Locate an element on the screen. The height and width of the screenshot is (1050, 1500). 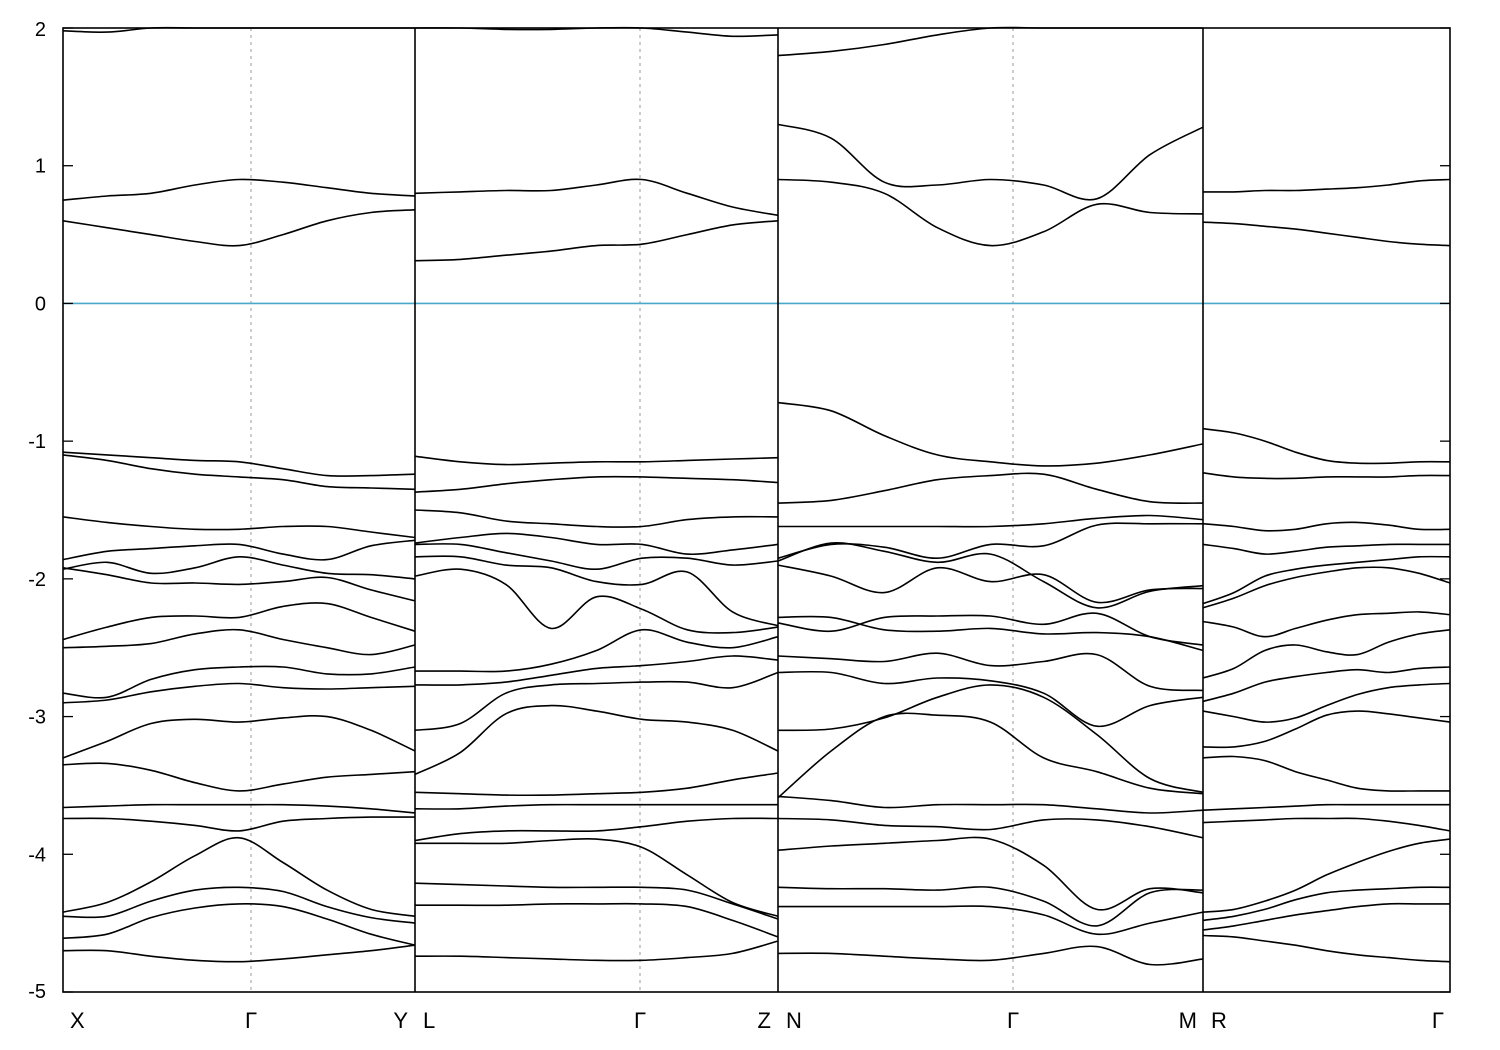
y-tick-label: -2 is located at coordinates (37, 580).